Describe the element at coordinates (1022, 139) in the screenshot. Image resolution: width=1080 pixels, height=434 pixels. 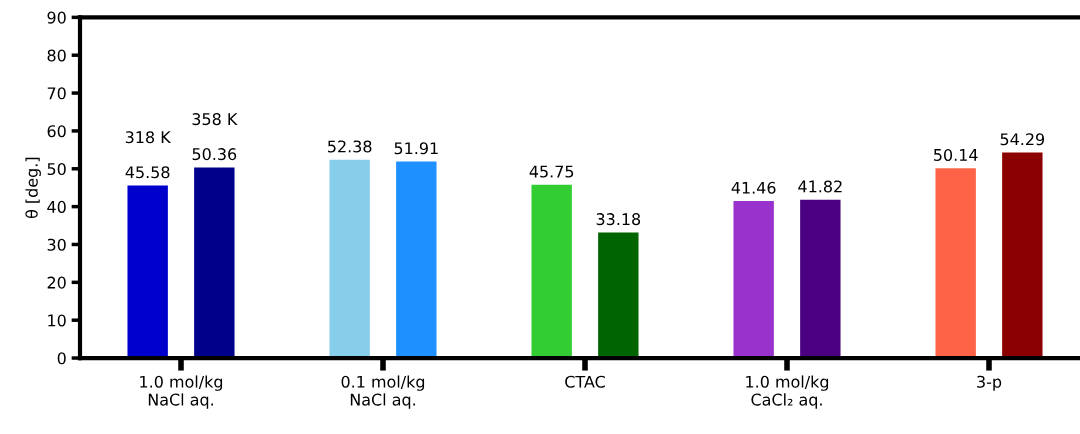
I see `data-label: 54.29` at that location.